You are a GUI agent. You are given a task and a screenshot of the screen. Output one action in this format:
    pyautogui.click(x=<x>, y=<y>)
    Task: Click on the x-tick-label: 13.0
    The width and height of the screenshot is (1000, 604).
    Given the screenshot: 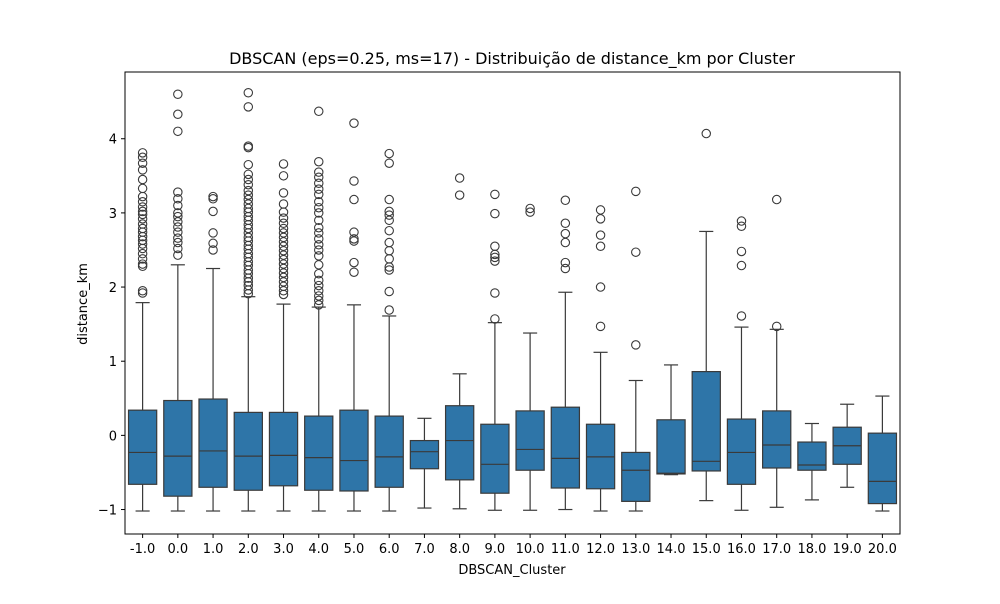 What is the action you would take?
    pyautogui.click(x=635, y=549)
    